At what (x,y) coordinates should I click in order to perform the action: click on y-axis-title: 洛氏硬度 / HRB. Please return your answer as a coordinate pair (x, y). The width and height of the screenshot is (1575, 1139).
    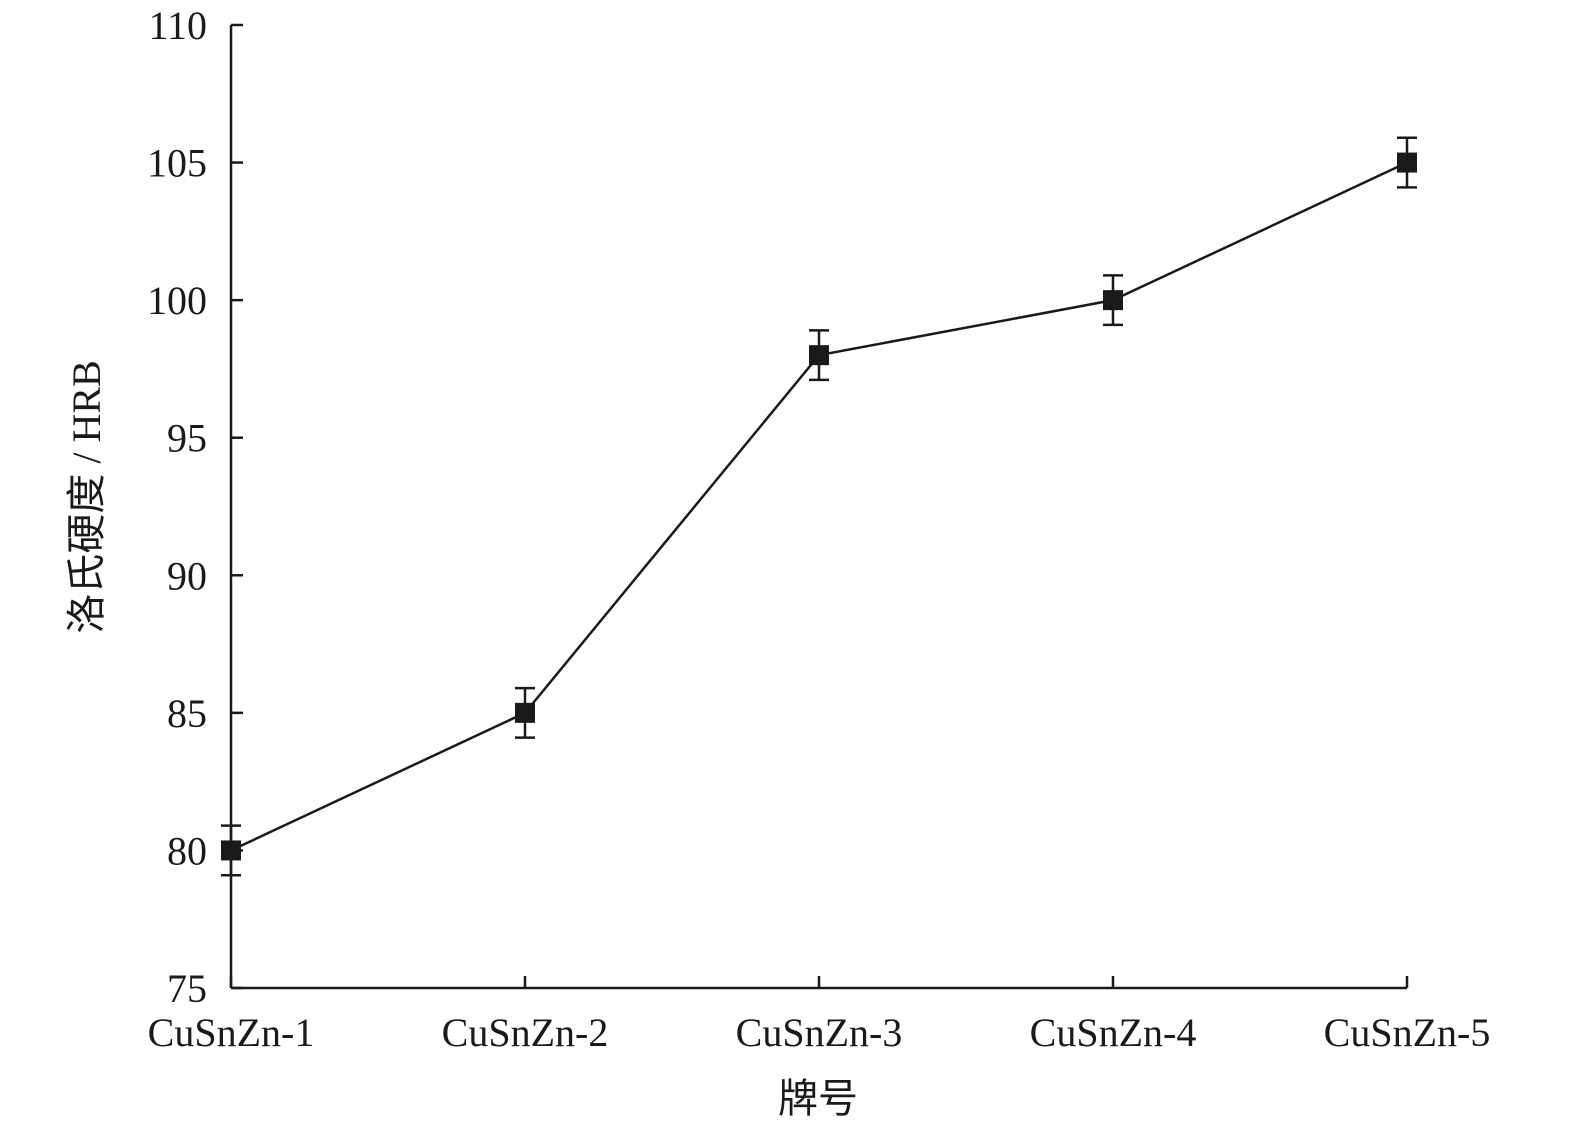
    Looking at the image, I should click on (86, 496).